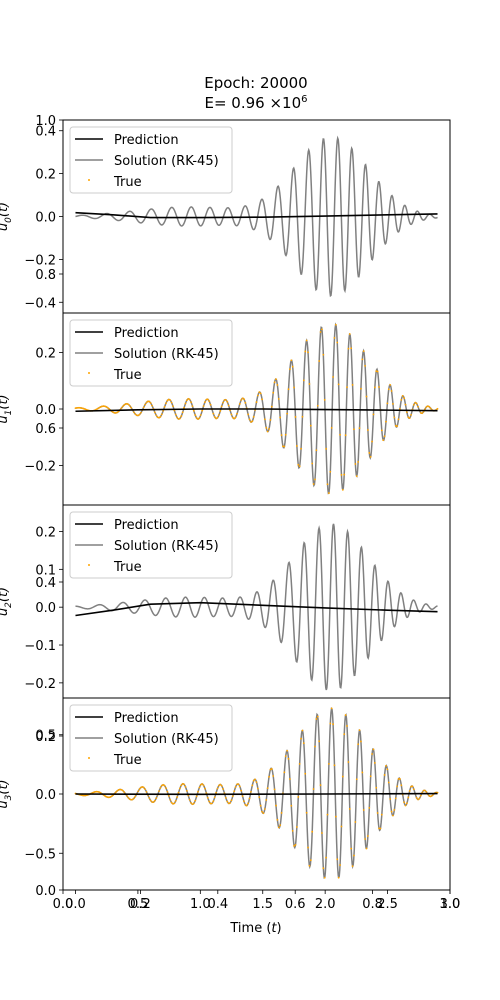  Describe the element at coordinates (5, 227) in the screenshot. I see `ylabel-base: u` at that location.